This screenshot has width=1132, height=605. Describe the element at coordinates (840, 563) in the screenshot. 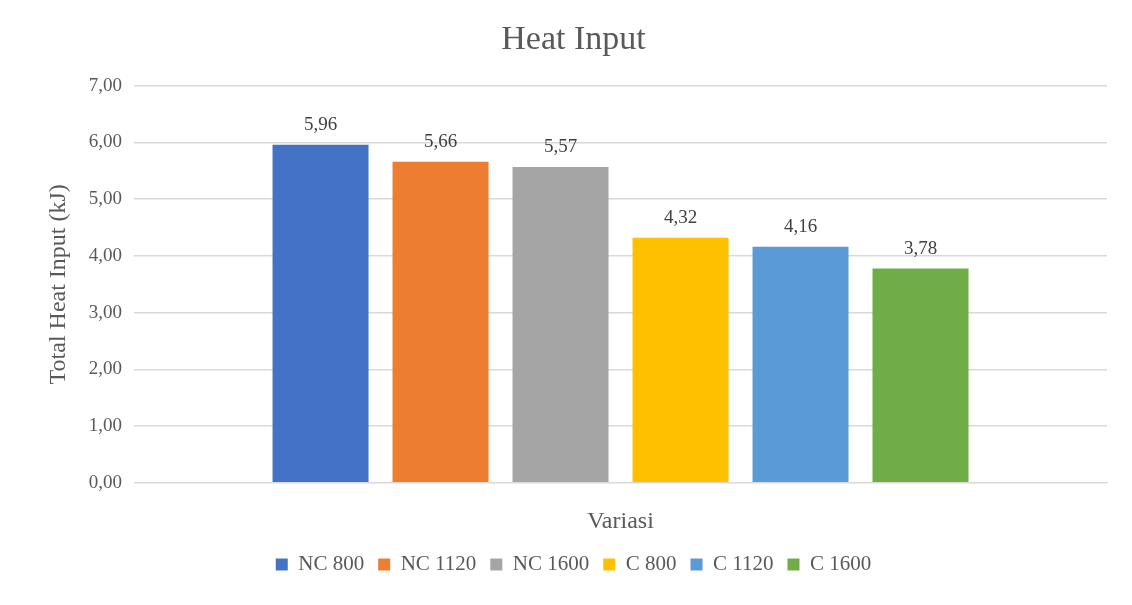

I see `legend-label: C 1600` at that location.